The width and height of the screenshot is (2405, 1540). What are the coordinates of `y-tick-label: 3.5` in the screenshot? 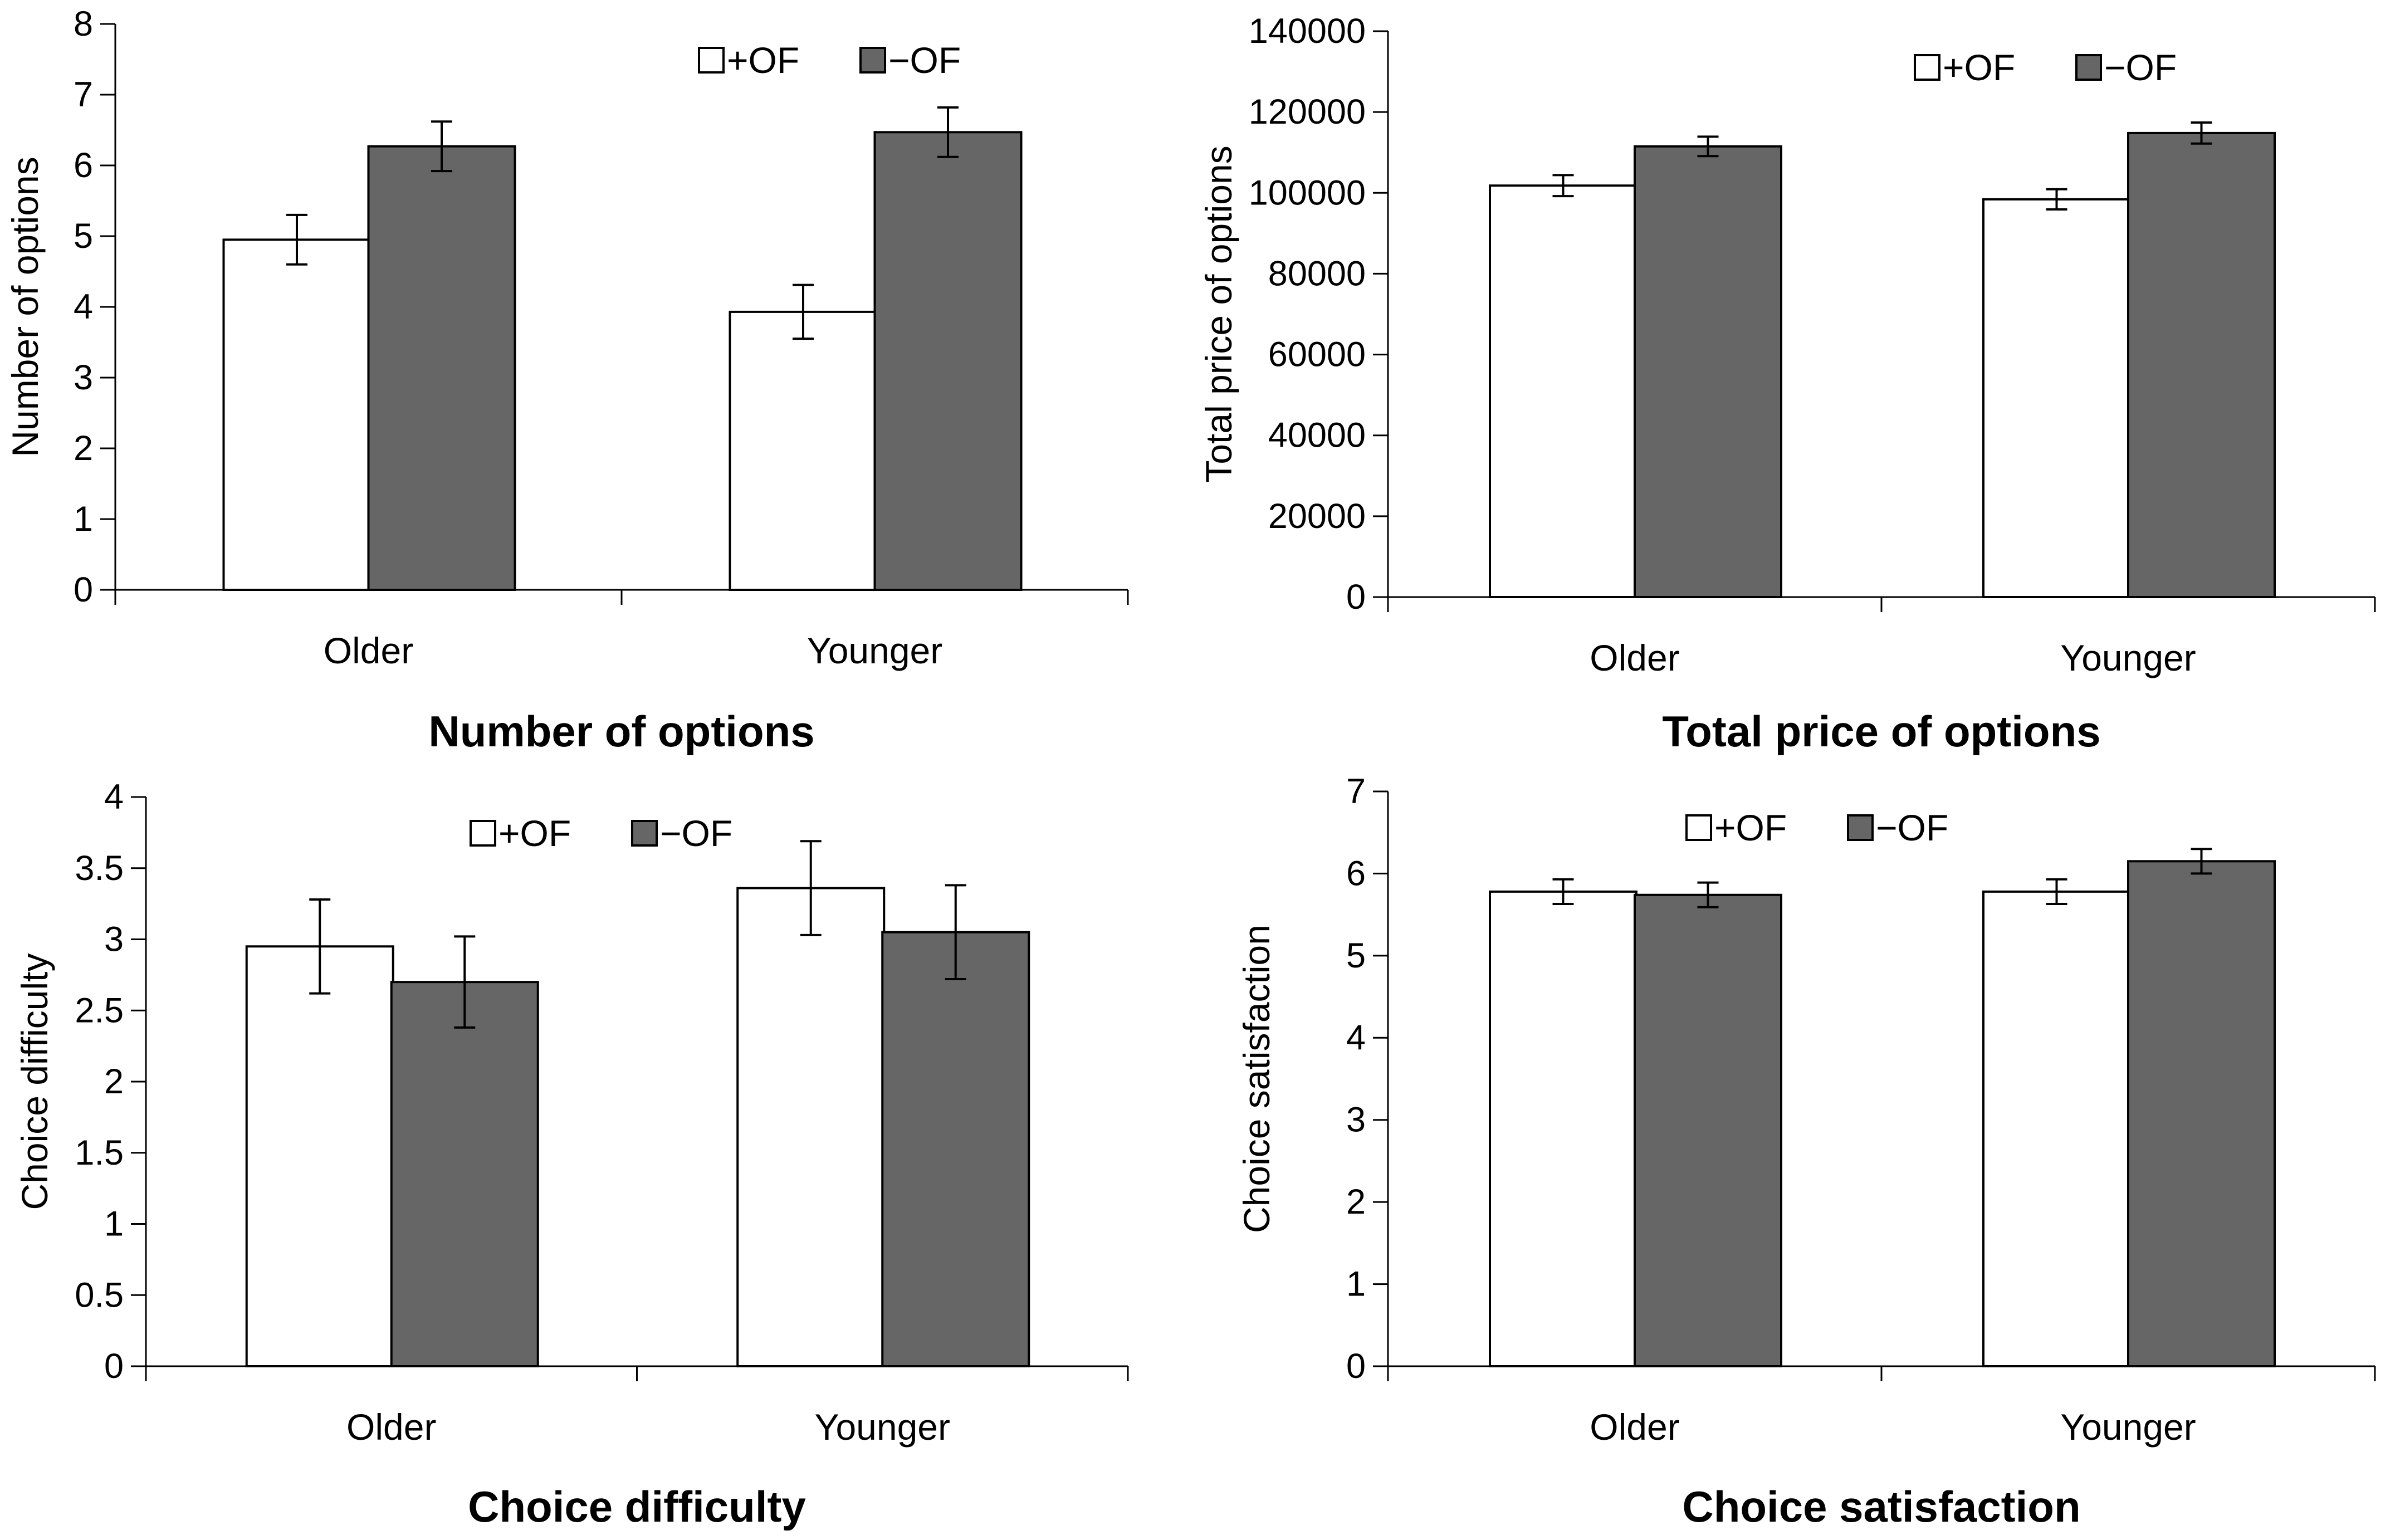 It's located at (99, 868).